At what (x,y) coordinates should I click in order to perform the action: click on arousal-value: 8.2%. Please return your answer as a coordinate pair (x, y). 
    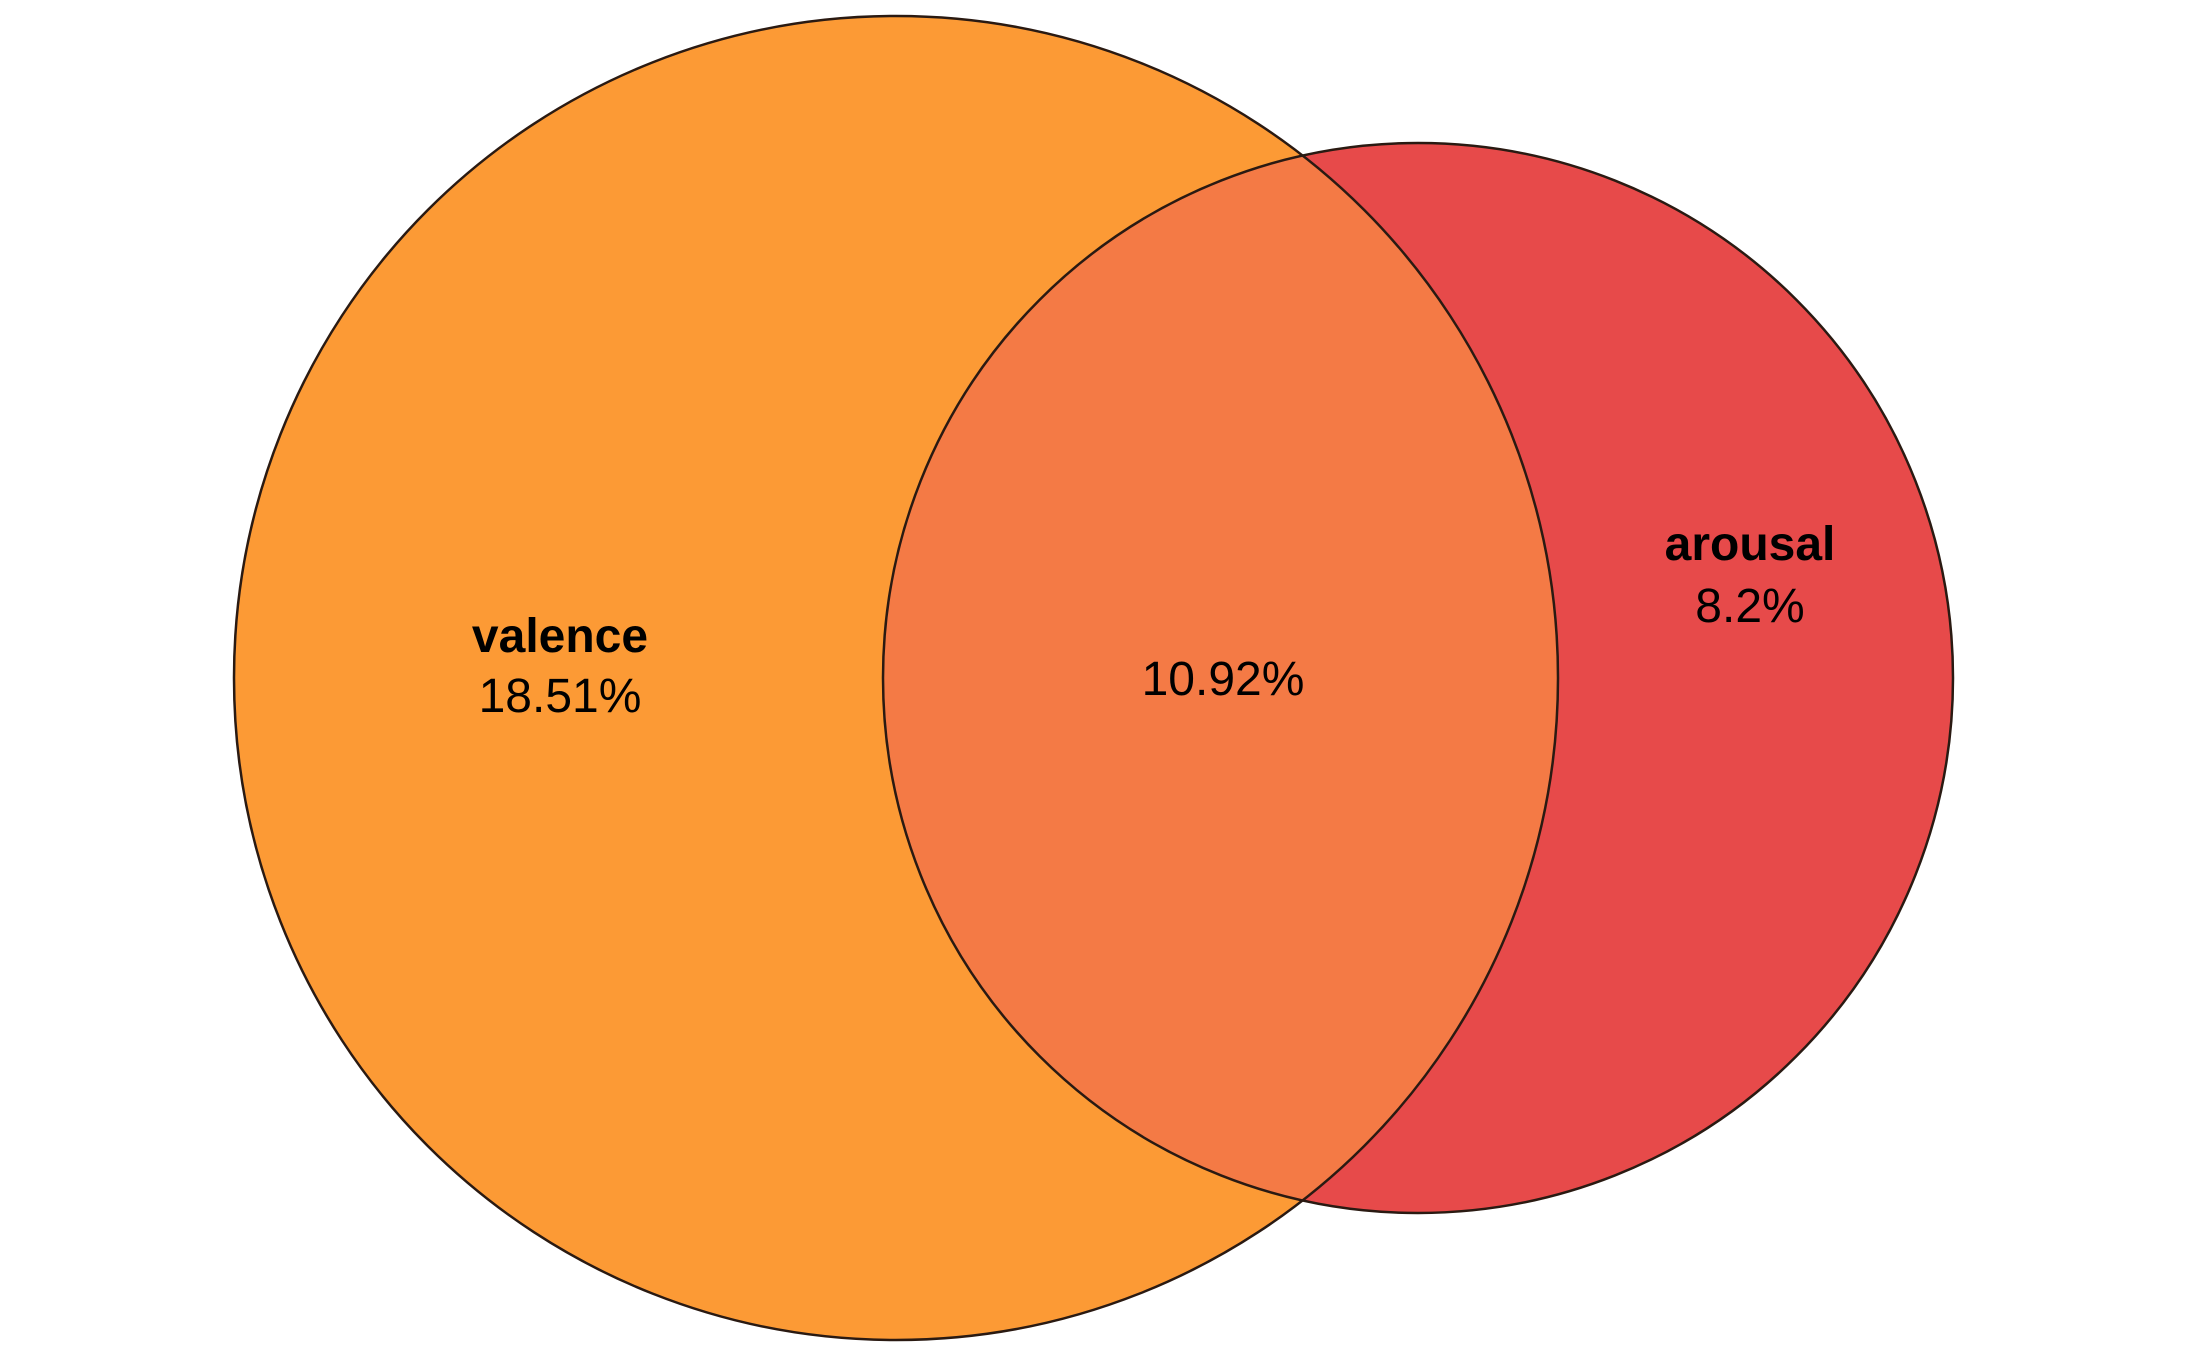
    Looking at the image, I should click on (1749, 606).